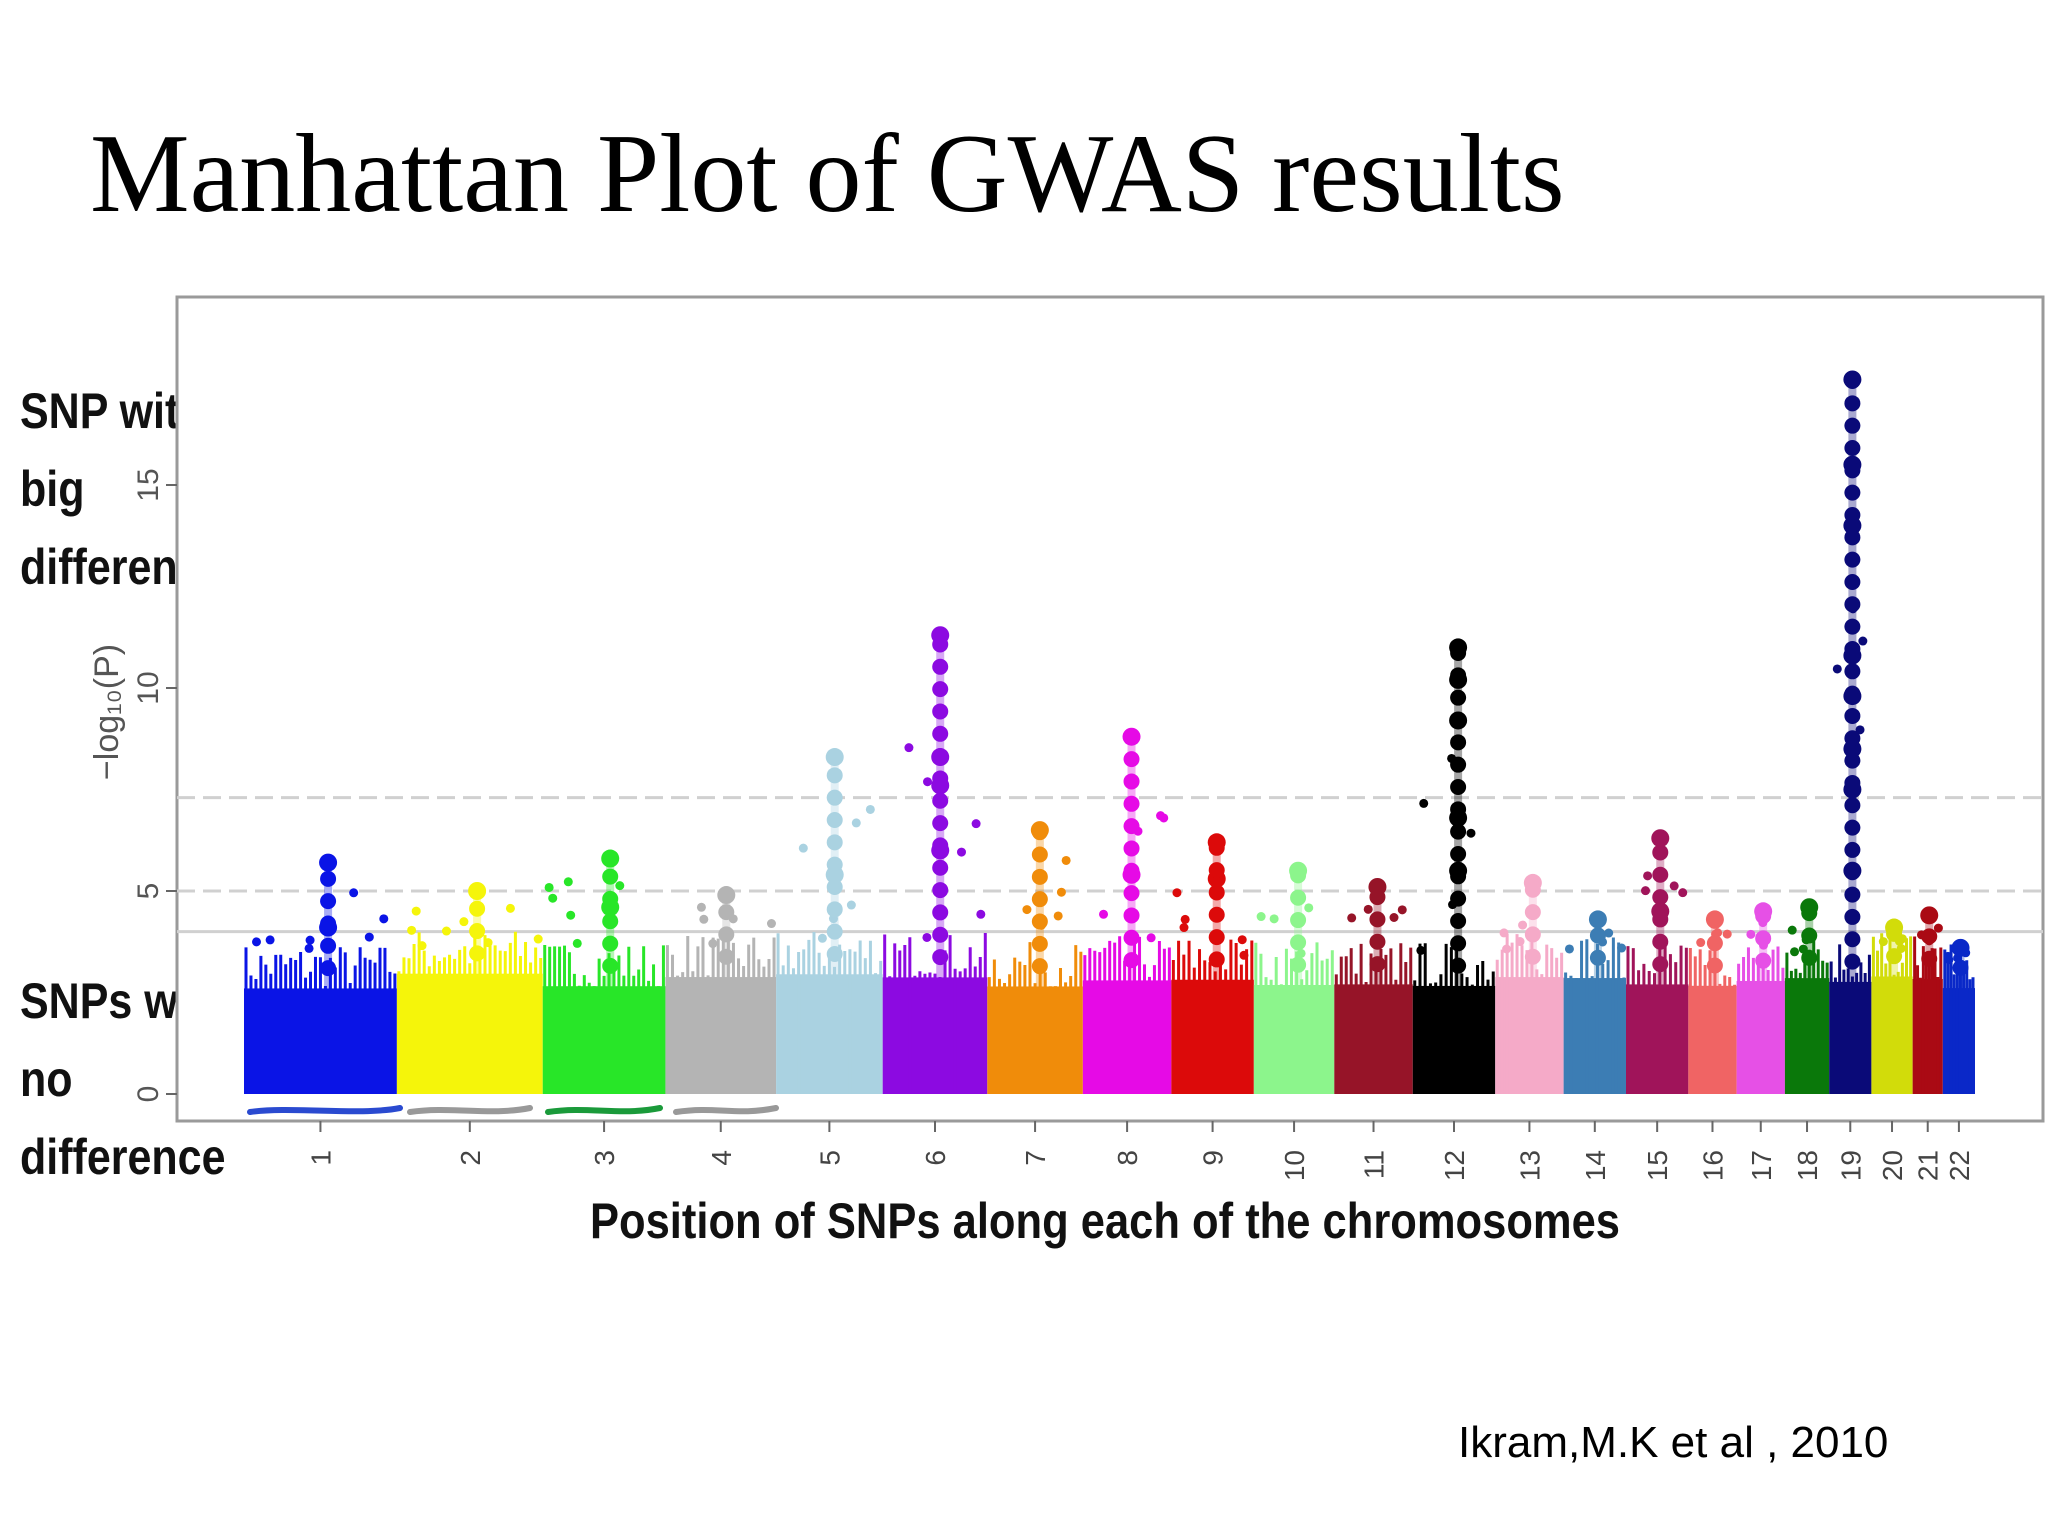 The width and height of the screenshot is (2048, 1536). Describe the element at coordinates (1039, 908) in the screenshot. I see `peak-column` at that location.